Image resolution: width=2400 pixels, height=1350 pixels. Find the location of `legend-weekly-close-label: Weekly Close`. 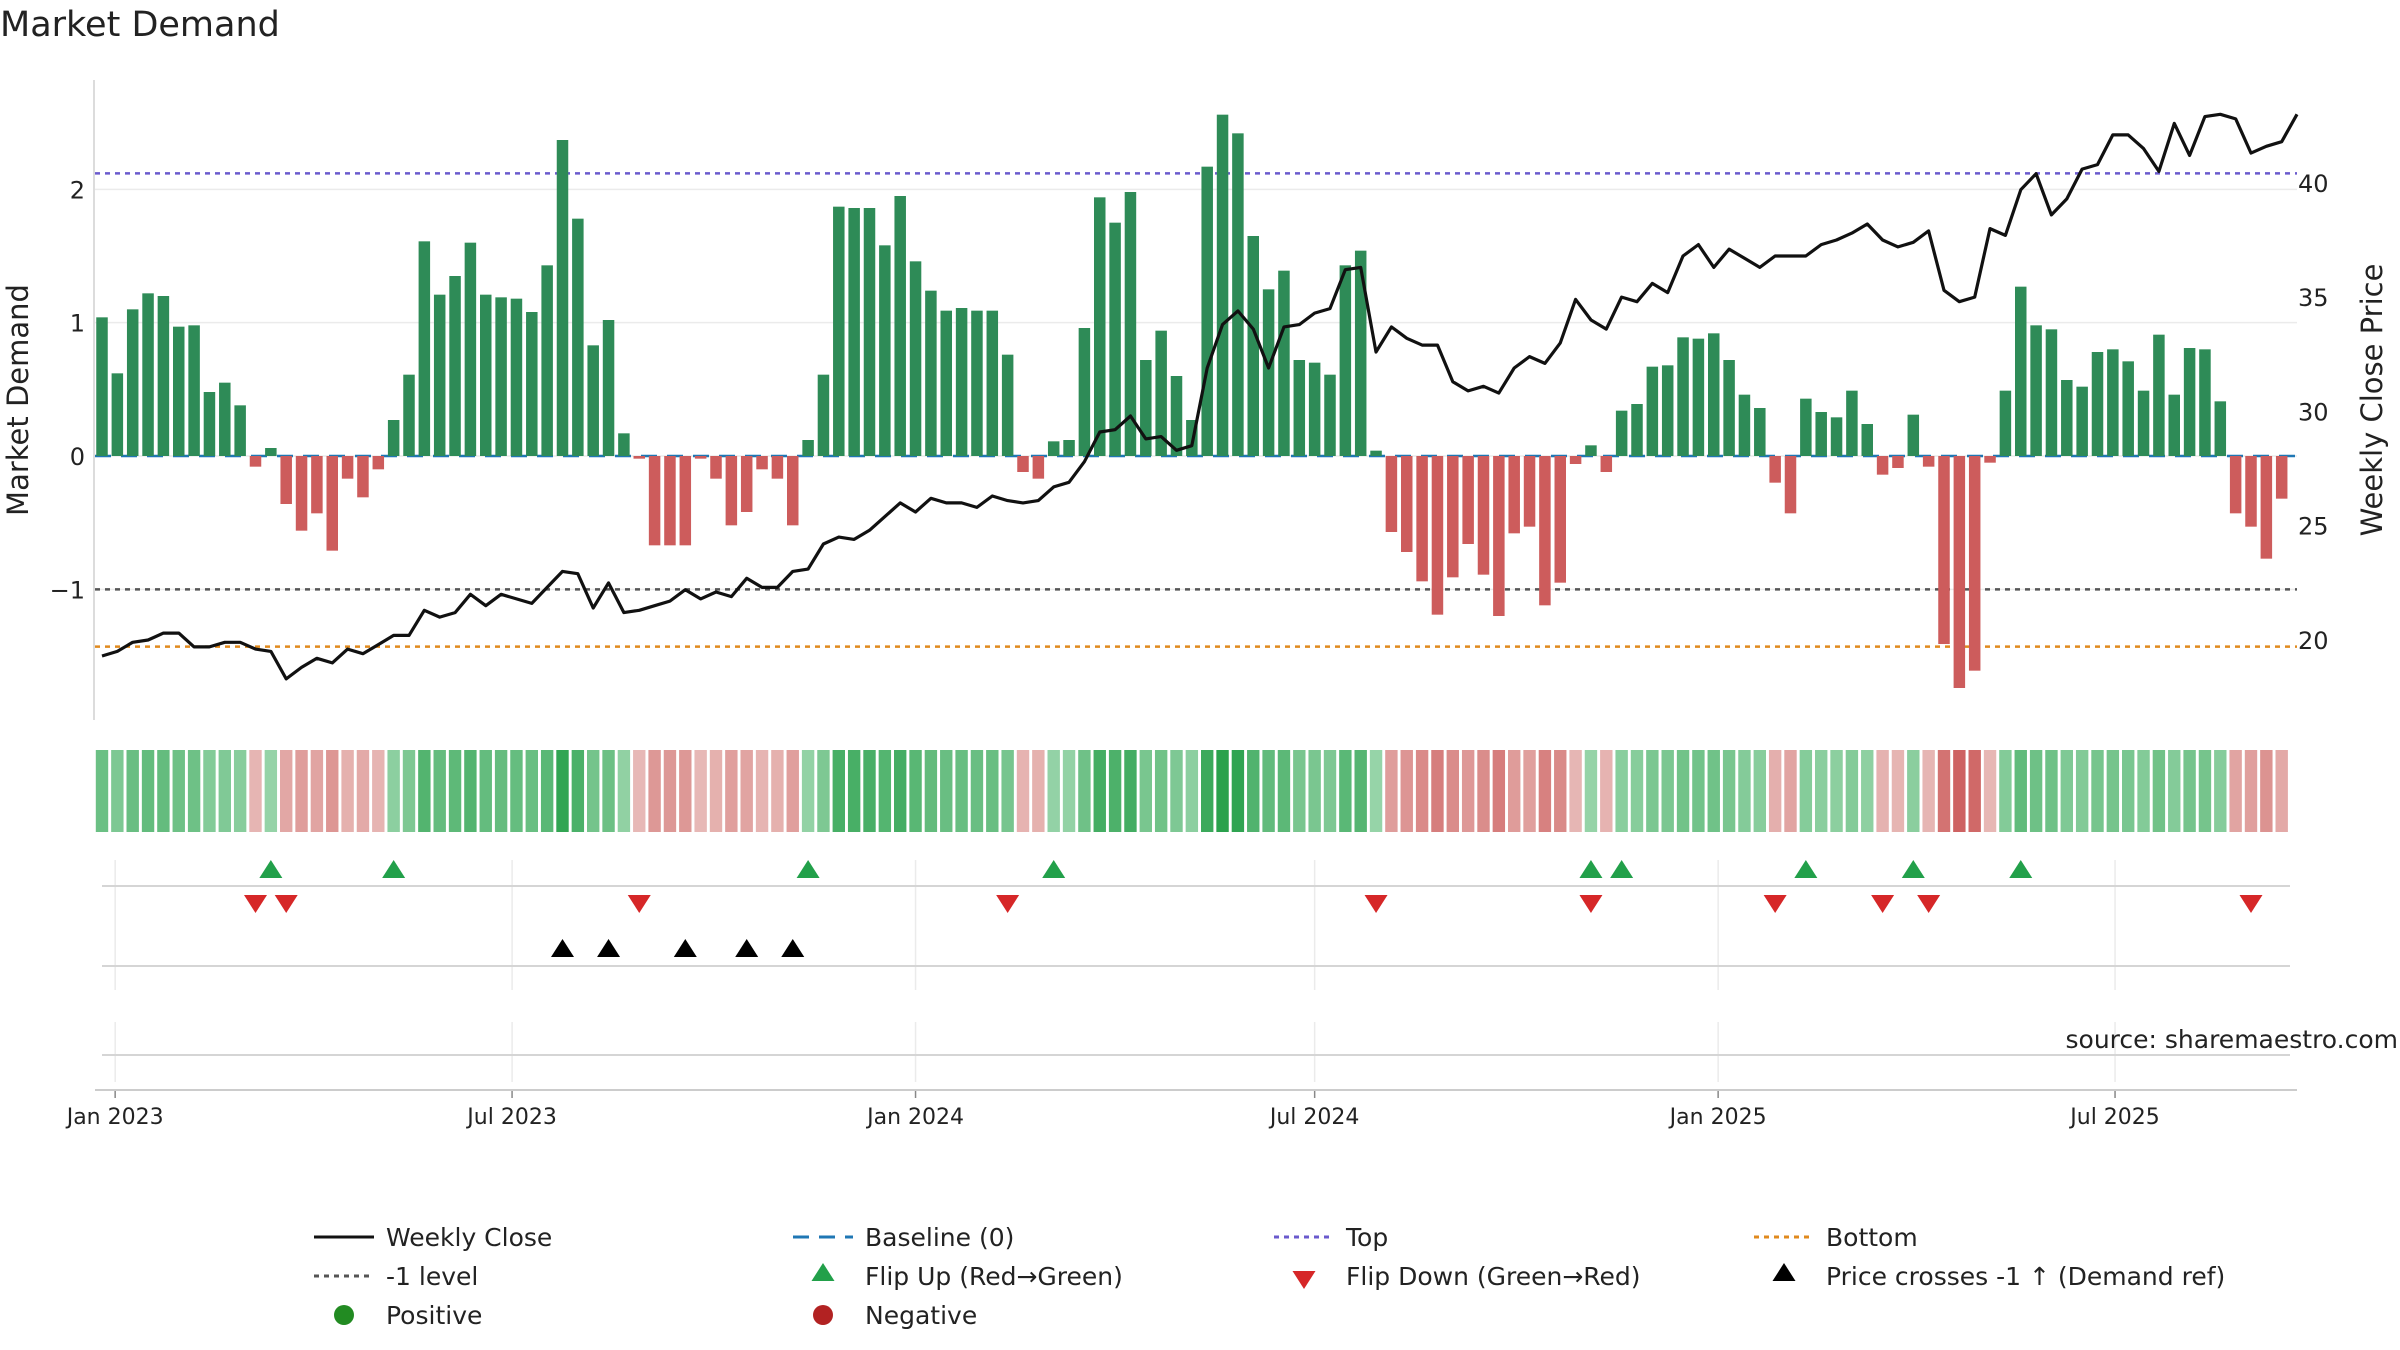

legend-weekly-close-label: Weekly Close is located at coordinates (469, 1237).